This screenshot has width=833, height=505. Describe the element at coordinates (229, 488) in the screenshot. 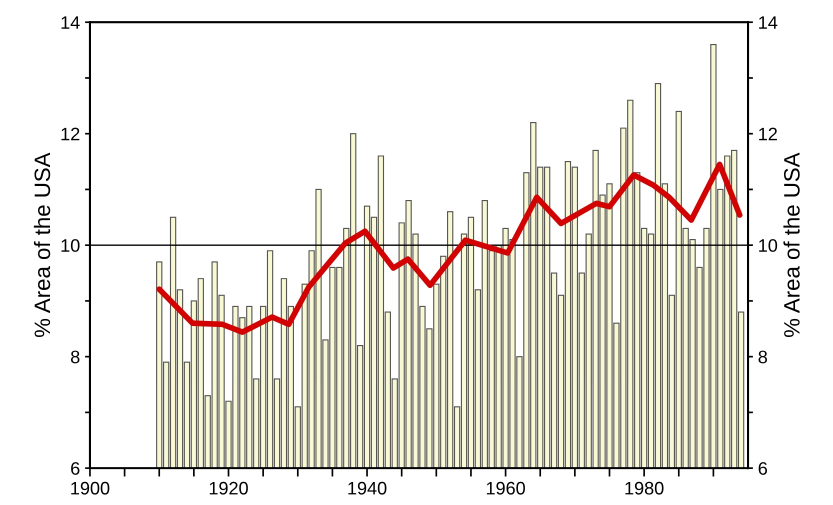

I see `x-tick-label: 1920` at that location.